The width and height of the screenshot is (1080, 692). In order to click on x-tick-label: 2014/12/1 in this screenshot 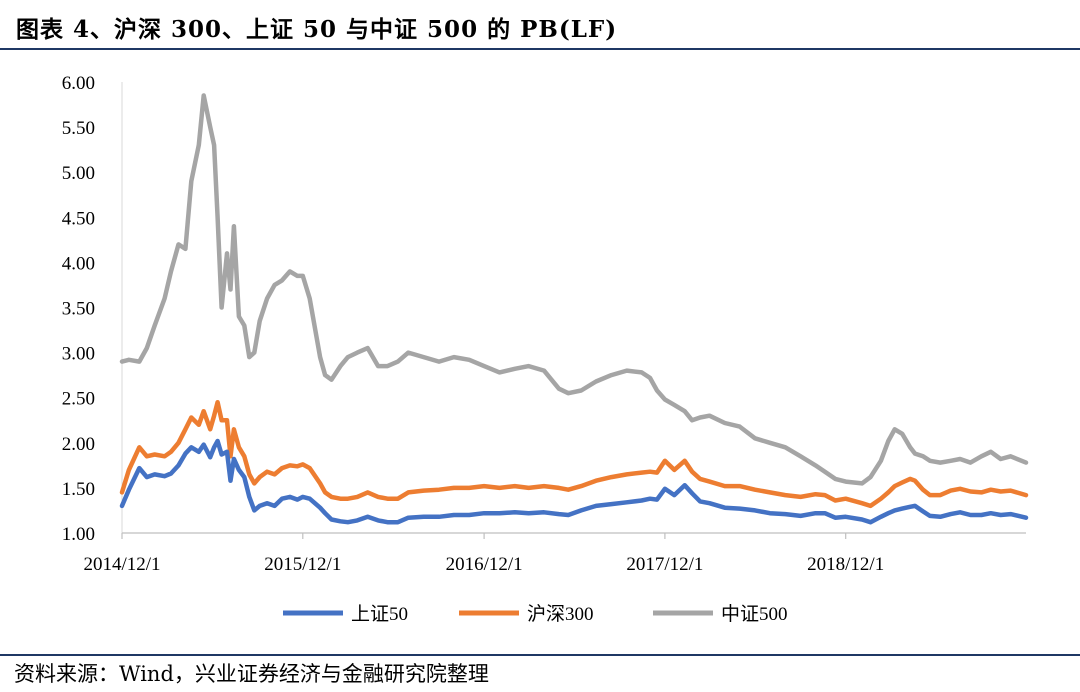, I will do `click(121, 564)`.